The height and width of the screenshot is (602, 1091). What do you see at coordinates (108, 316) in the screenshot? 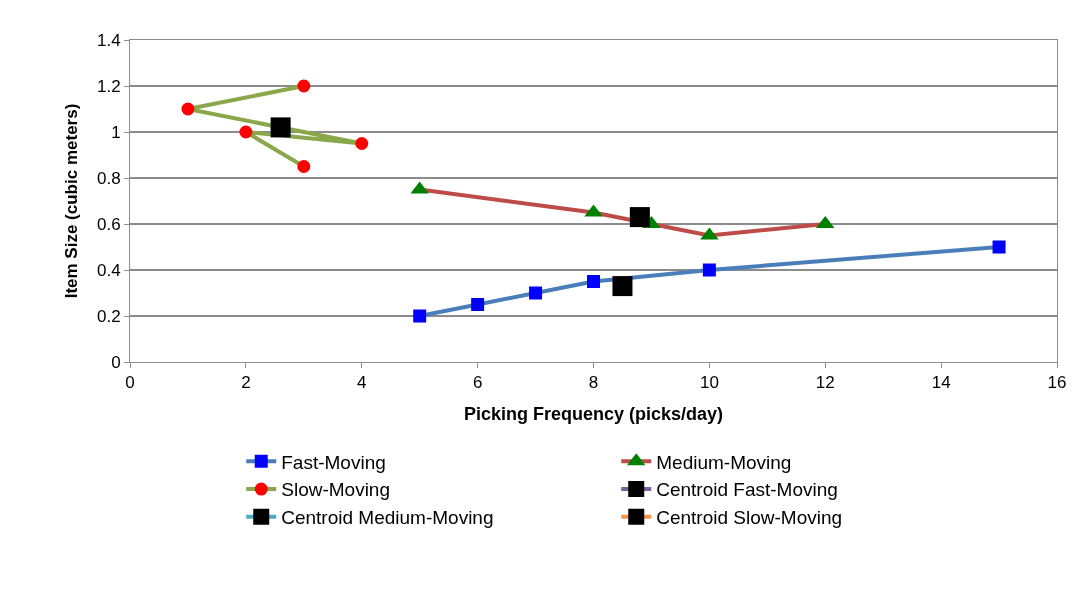
I see `y-tick-label: 0.2` at bounding box center [108, 316].